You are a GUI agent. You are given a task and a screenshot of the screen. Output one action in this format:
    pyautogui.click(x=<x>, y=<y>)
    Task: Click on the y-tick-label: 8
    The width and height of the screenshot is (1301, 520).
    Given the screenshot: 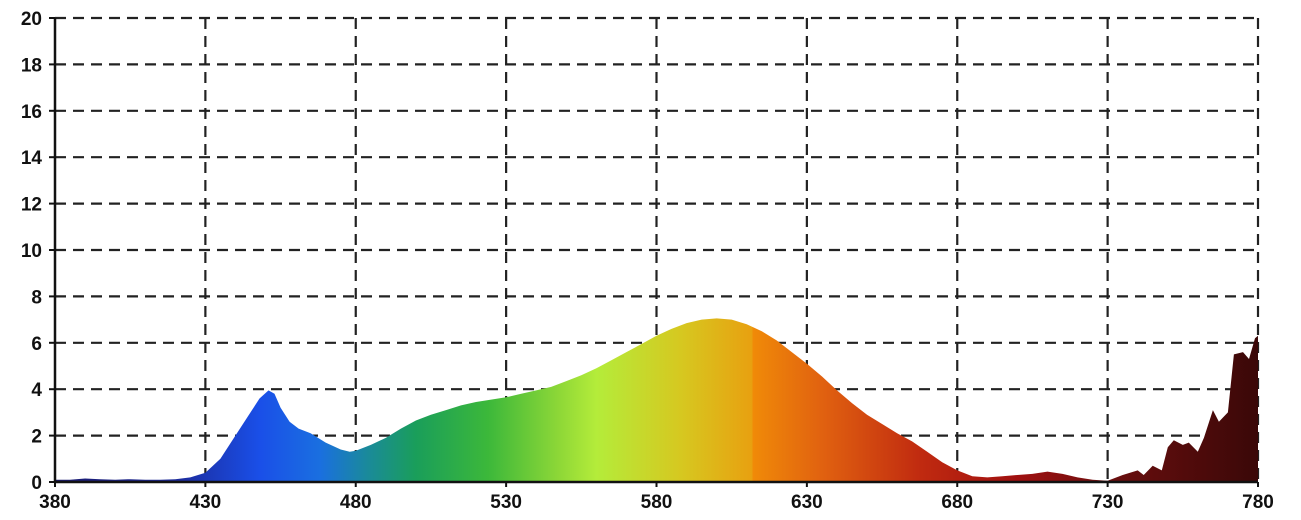 What is the action you would take?
    pyautogui.click(x=36, y=297)
    